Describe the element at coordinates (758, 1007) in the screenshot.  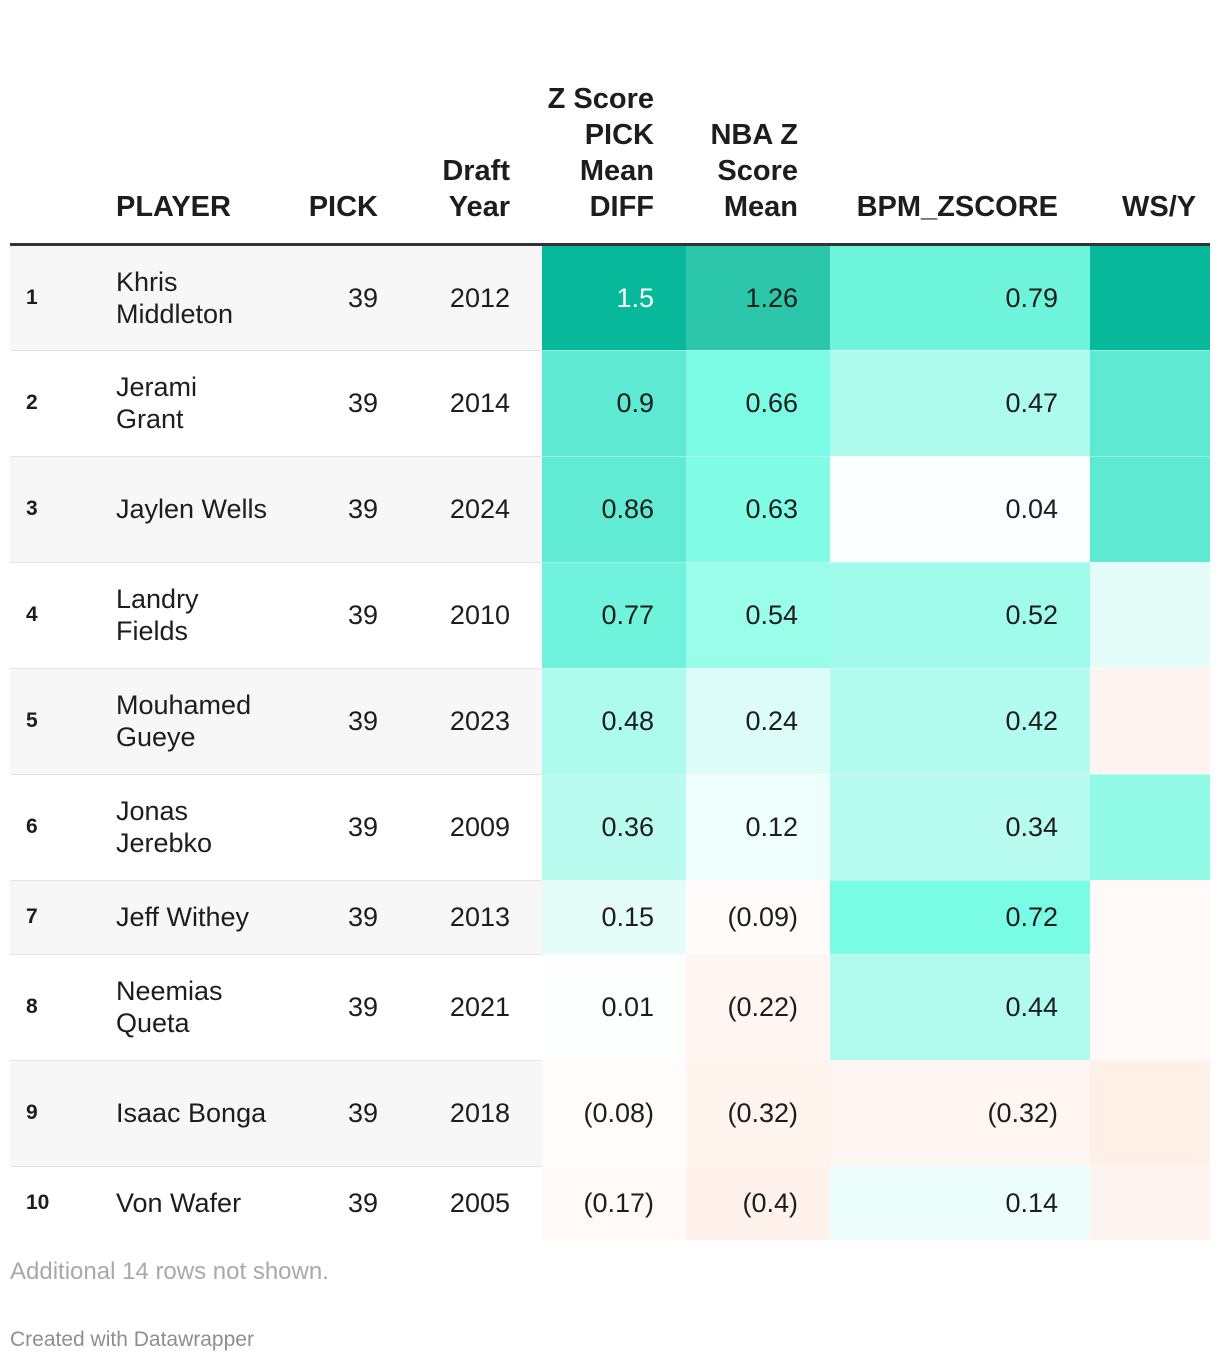
I see `nba-z-score-cell: (0.22)` at that location.